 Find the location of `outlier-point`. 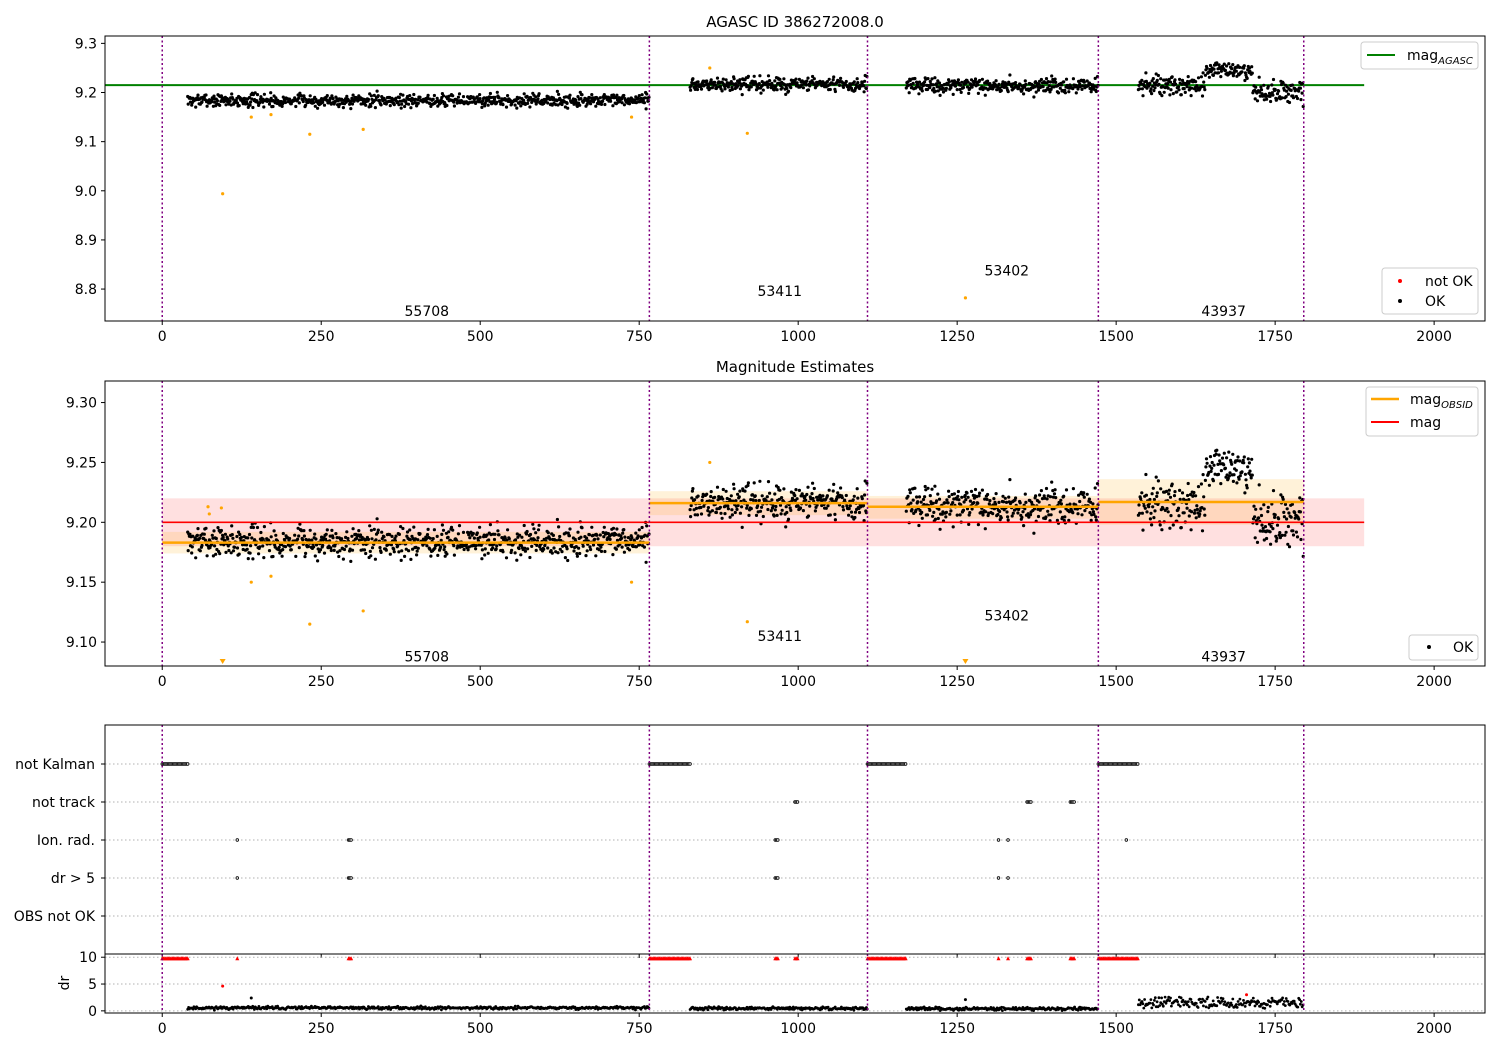

outlier-point is located at coordinates (747, 133).